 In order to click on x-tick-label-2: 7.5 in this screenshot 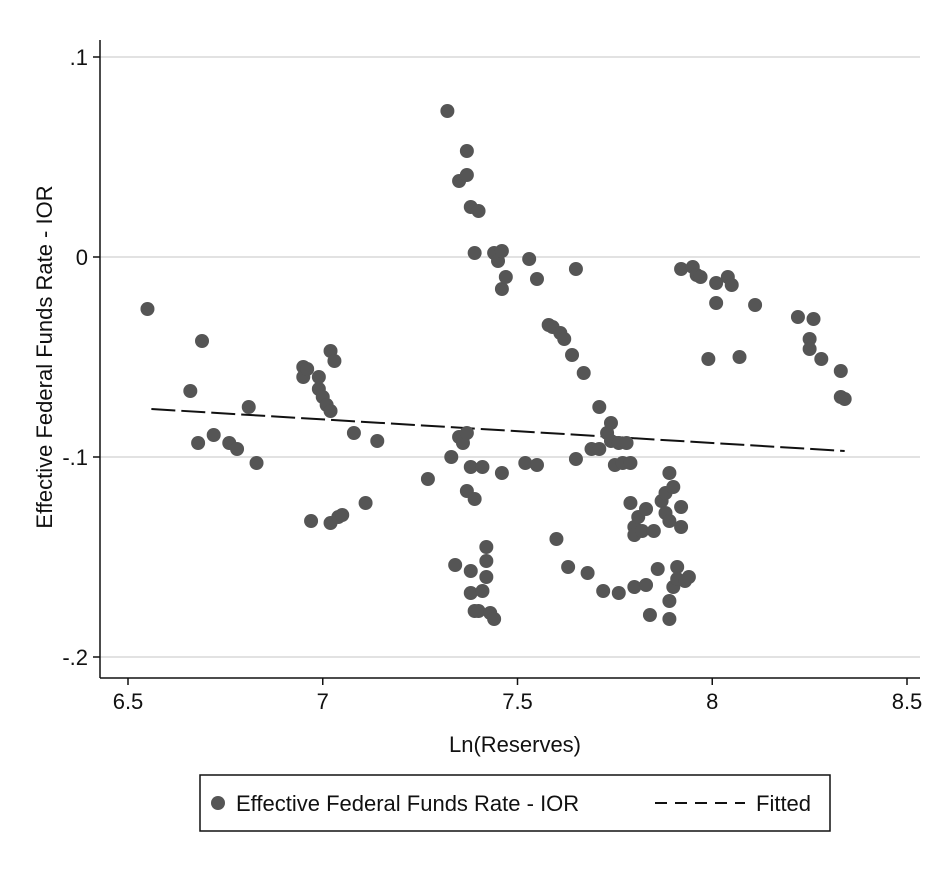, I will do `click(517, 701)`.